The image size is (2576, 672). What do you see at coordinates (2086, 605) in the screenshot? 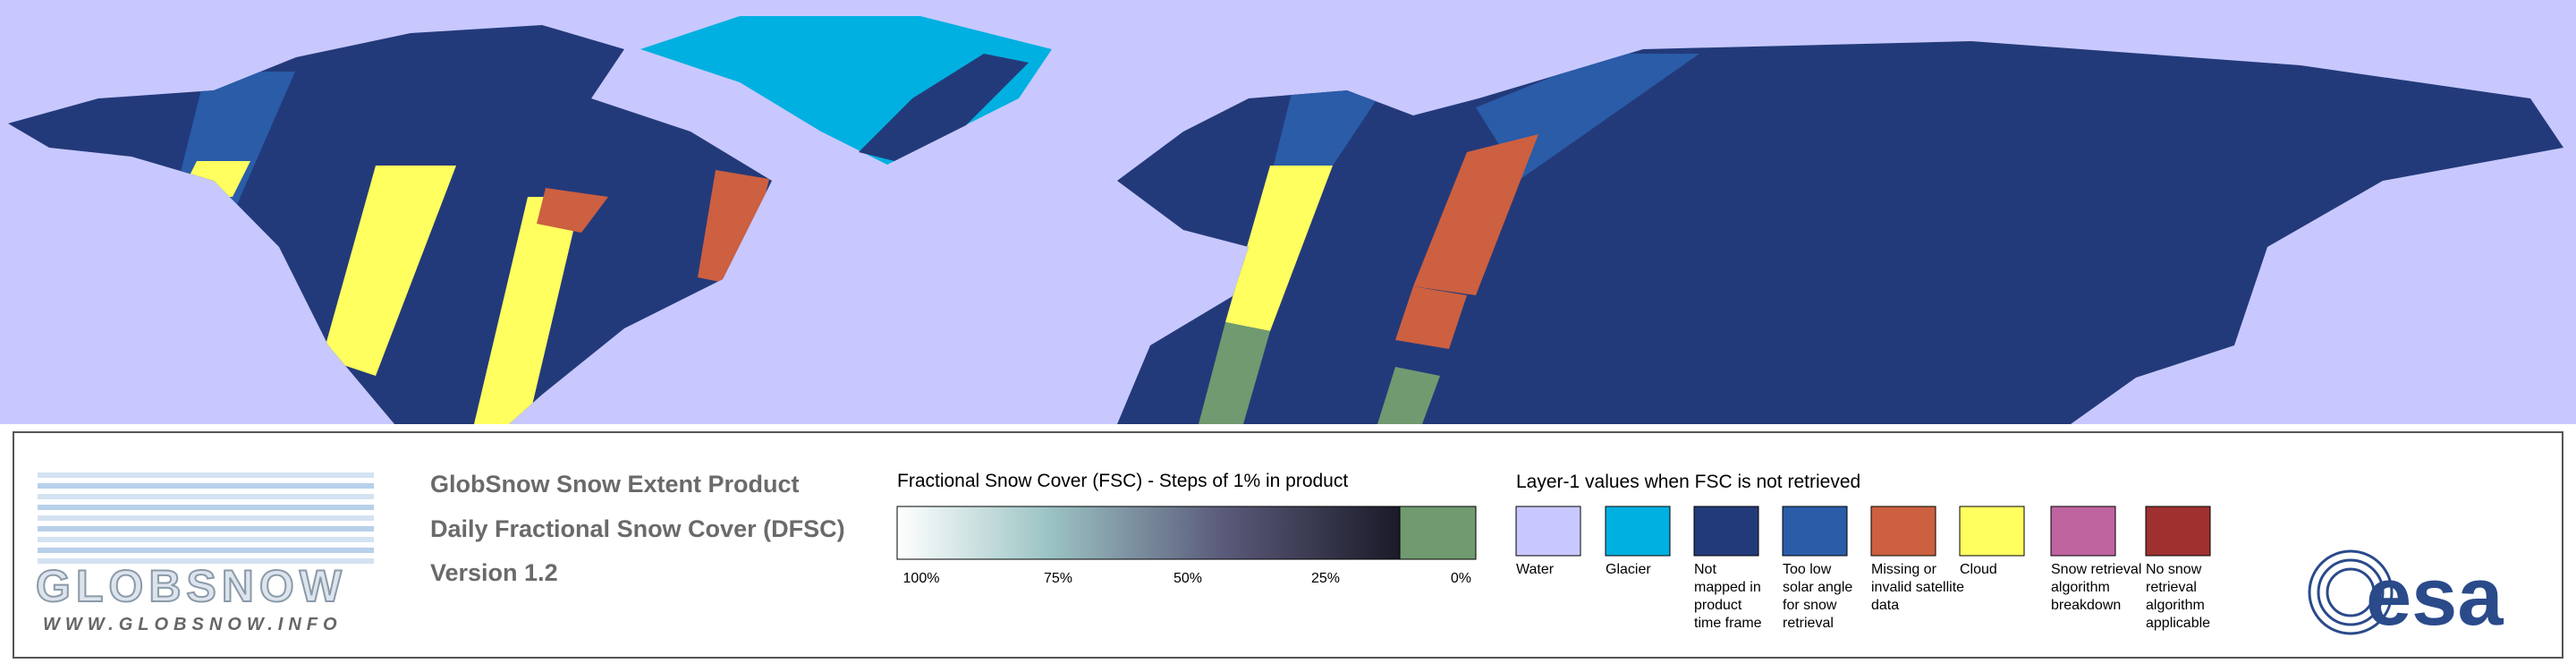
I see `class-label: breakdown` at bounding box center [2086, 605].